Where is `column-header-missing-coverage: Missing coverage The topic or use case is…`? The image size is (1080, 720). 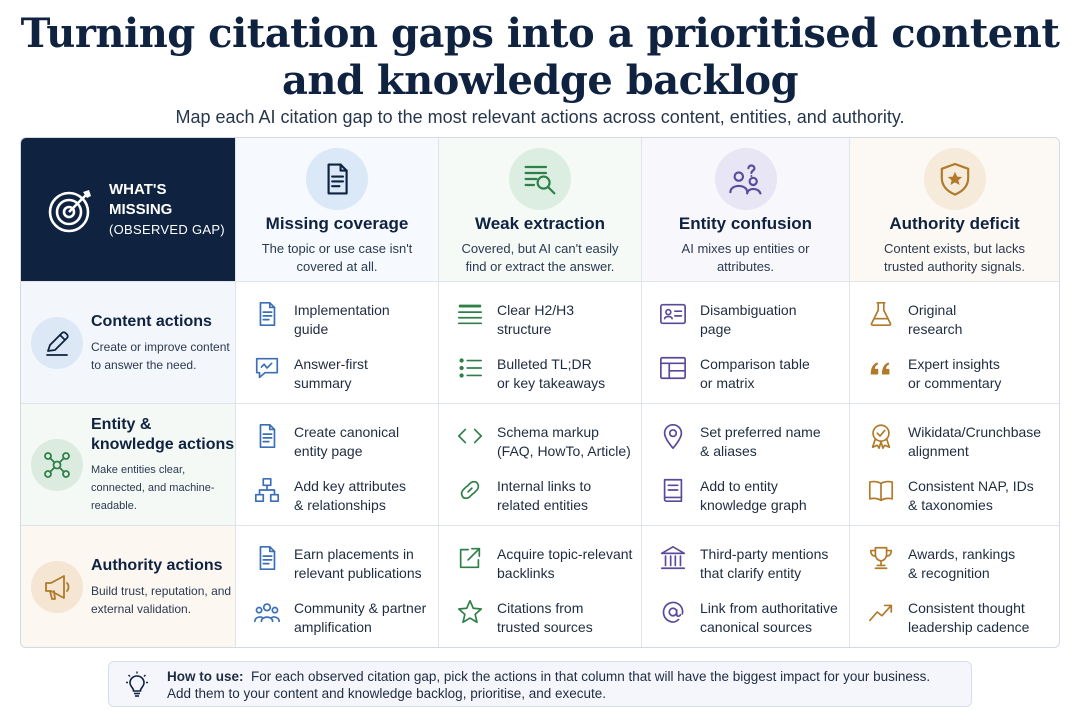 column-header-missing-coverage: Missing coverage The topic or use case is… is located at coordinates (337, 210).